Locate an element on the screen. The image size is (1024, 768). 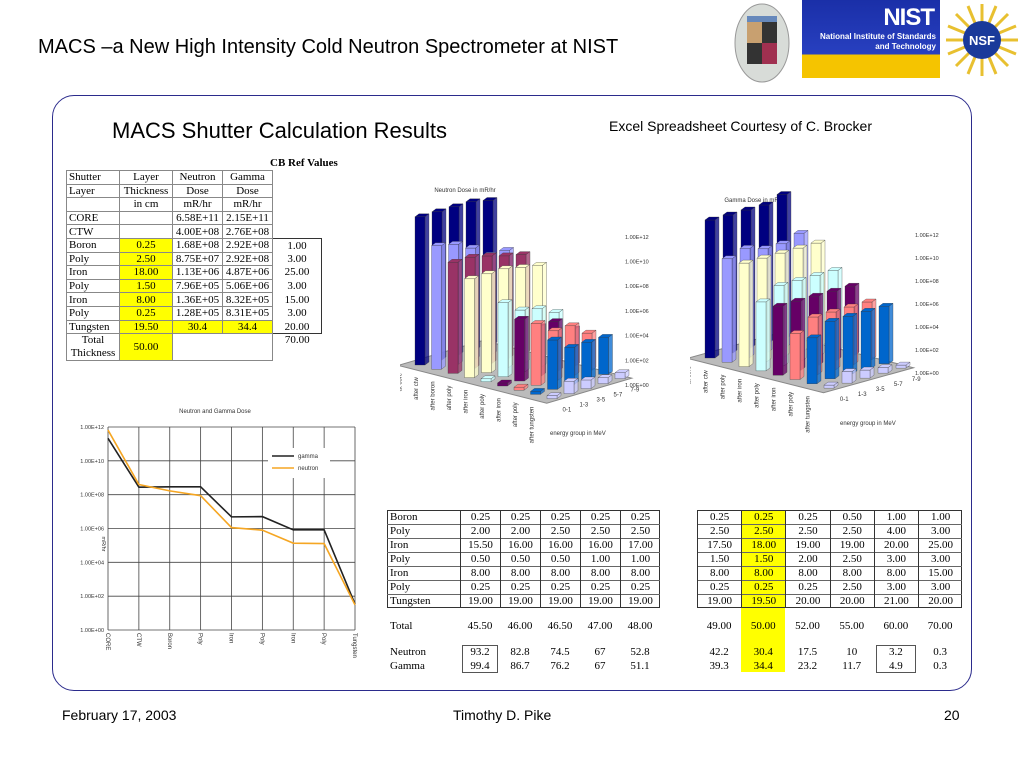
x-axis-label: energy group in MeV is located at coordinates (868, 424).